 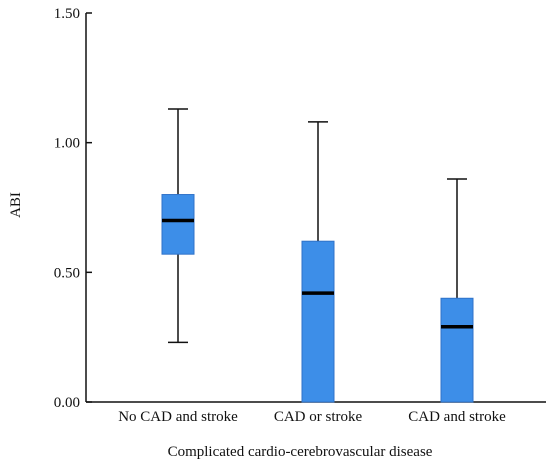 I want to click on y-axis: 0.00 0.50 1.00 1.50, so click(x=73, y=208).